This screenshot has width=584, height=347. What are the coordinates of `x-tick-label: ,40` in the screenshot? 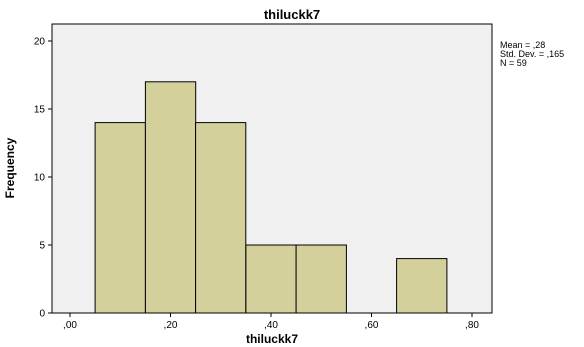 It's located at (271, 325).